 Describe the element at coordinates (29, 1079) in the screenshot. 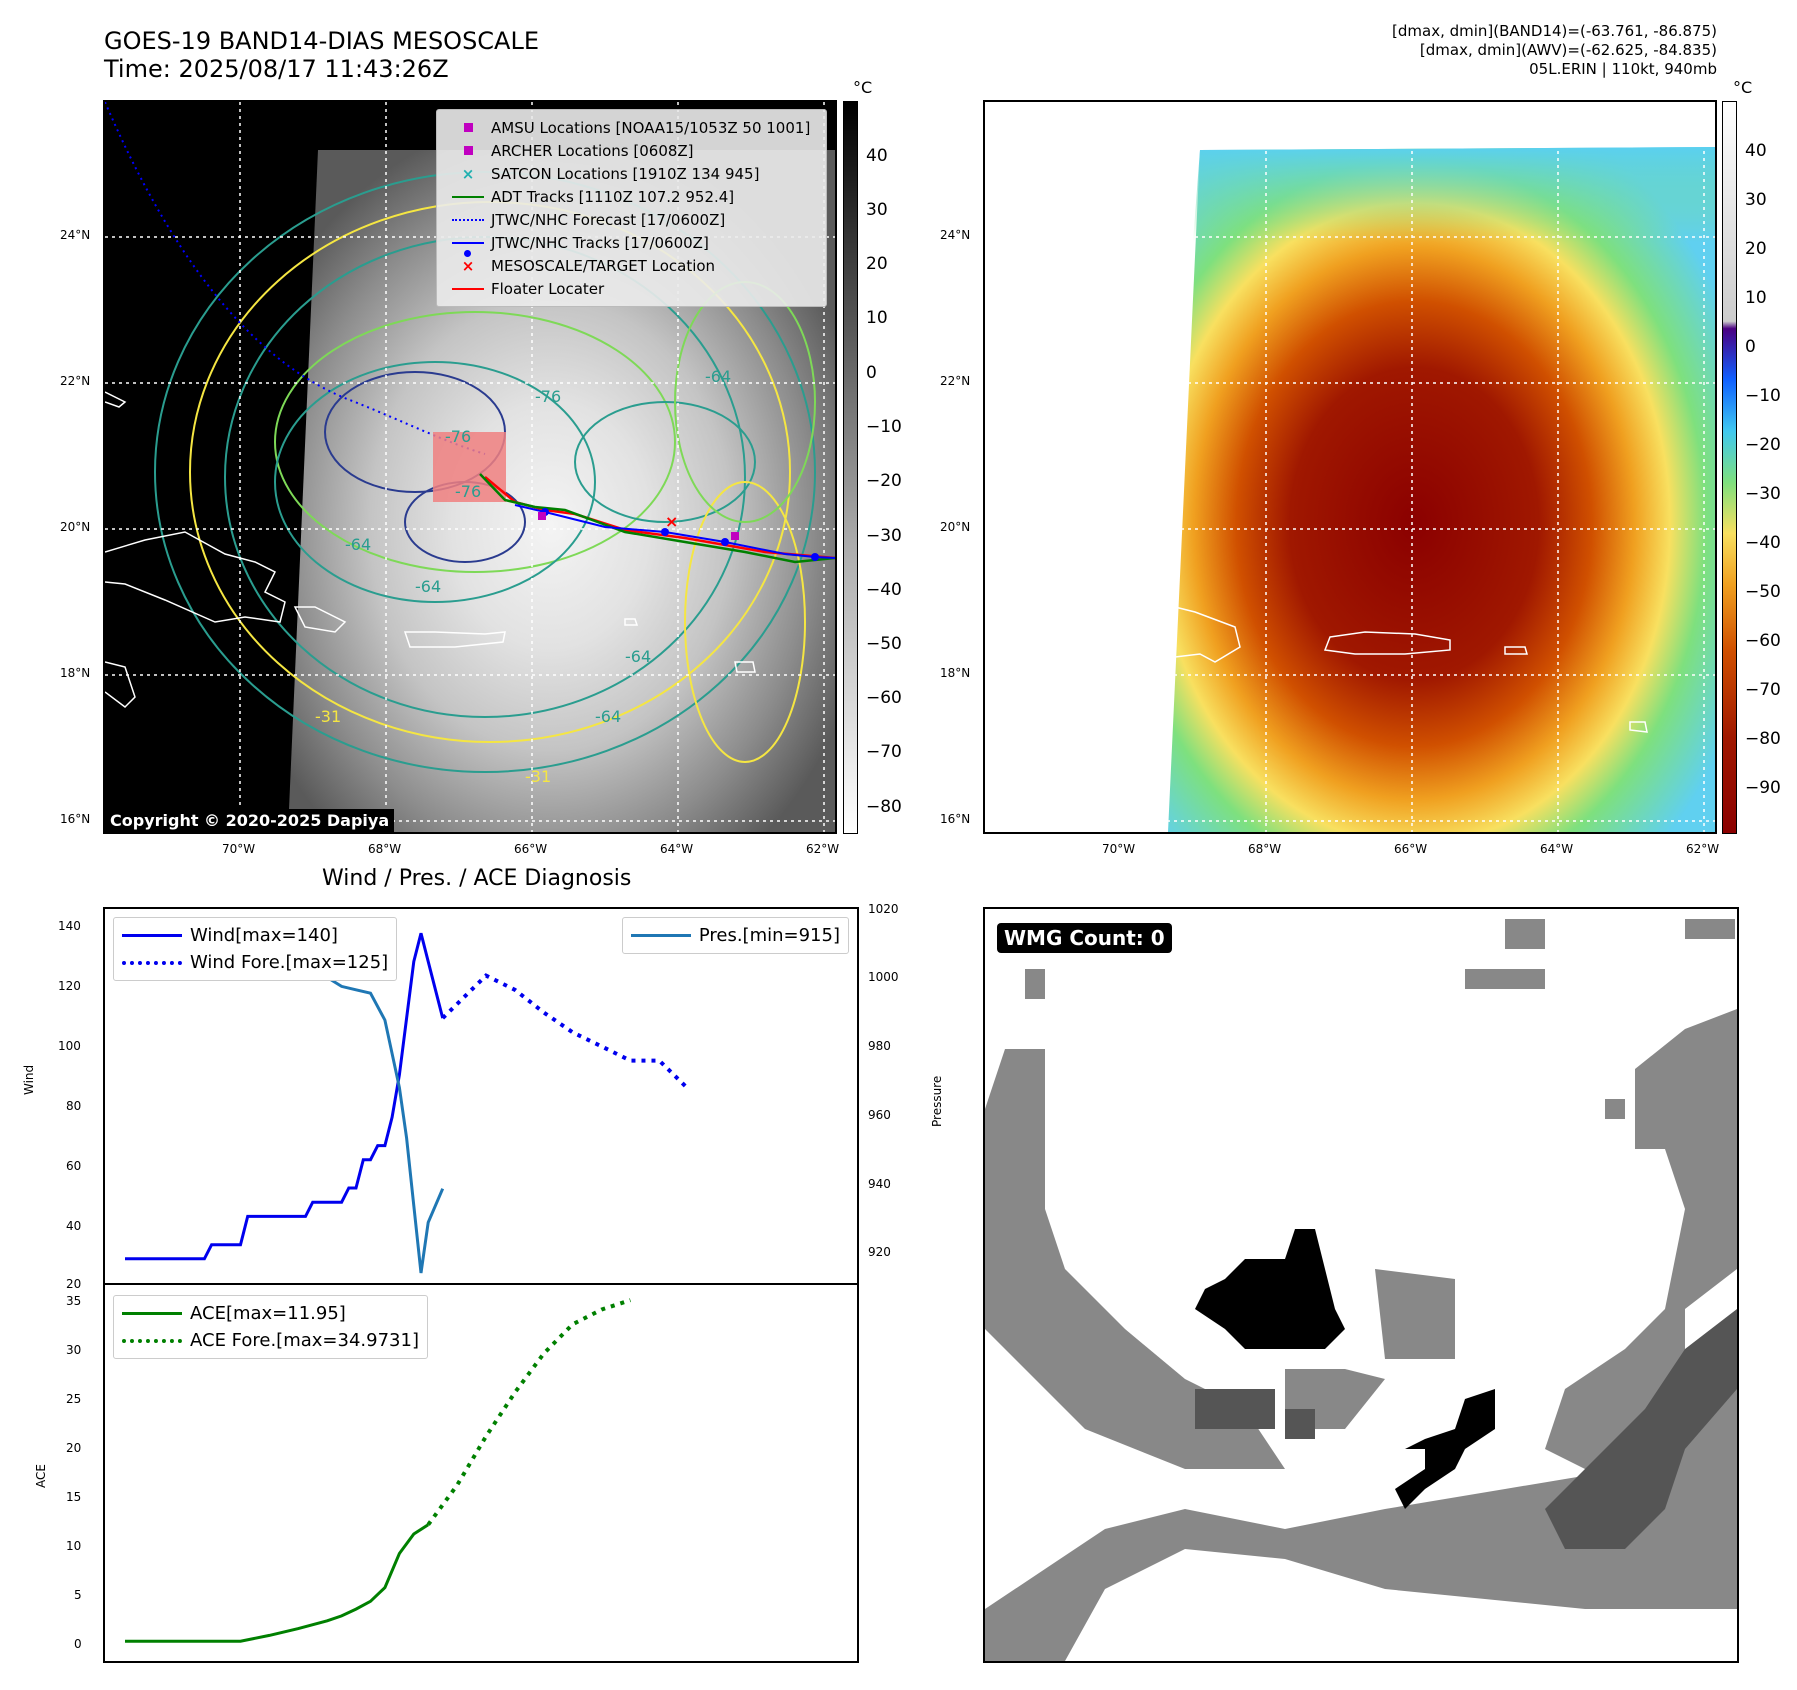

I see `wind-ylabel: Wind` at that location.